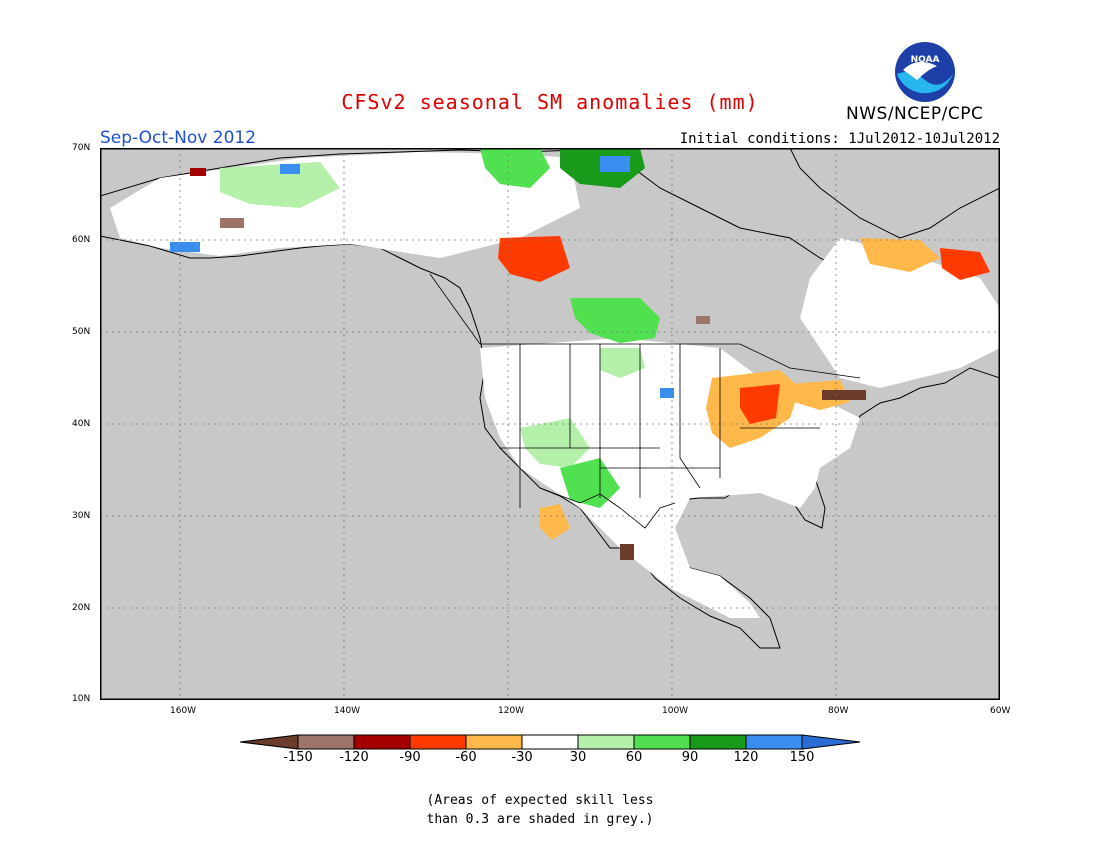 This screenshot has width=1100, height=850. I want to click on color-scale-left-arrow, so click(269, 742).